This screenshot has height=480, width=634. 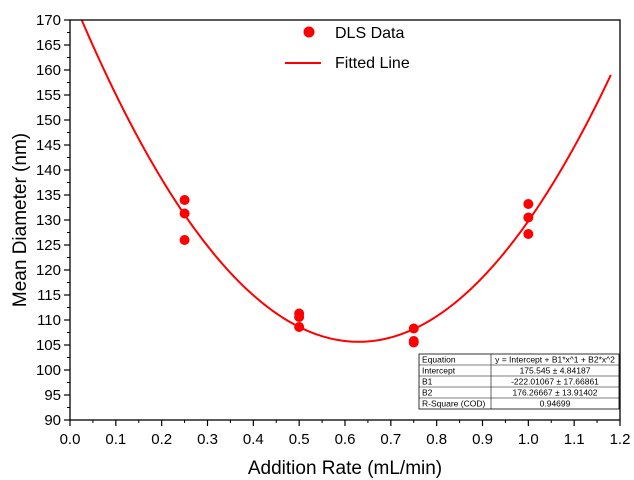 I want to click on y-tick-label: 115, so click(x=49, y=295).